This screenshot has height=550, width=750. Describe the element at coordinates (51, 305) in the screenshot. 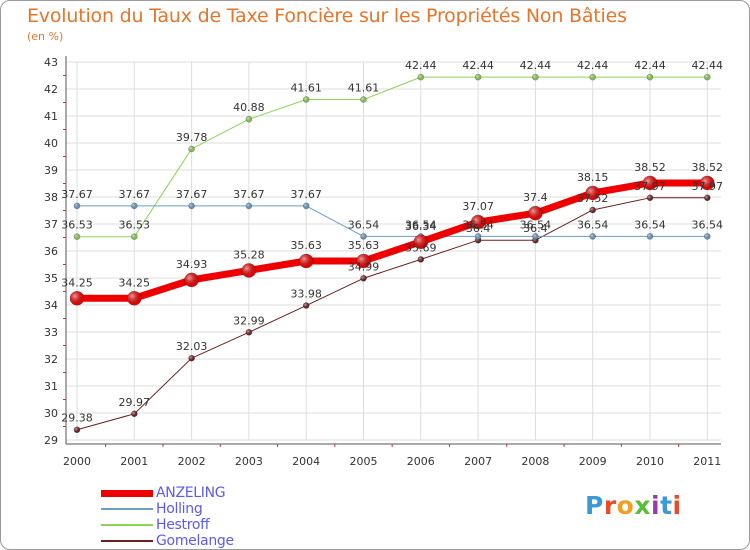

I see `y-tick-label-34: 34` at that location.